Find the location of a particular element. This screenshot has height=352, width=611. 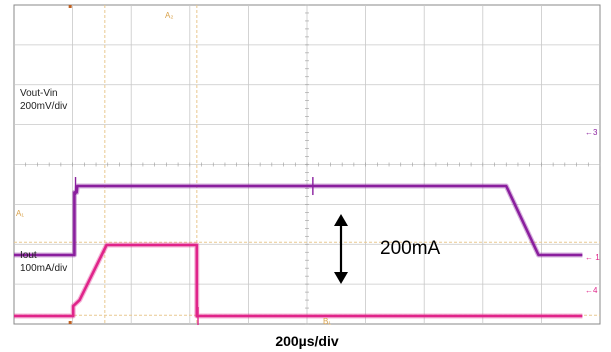

series-label-iout: Iout is located at coordinates (28, 255).